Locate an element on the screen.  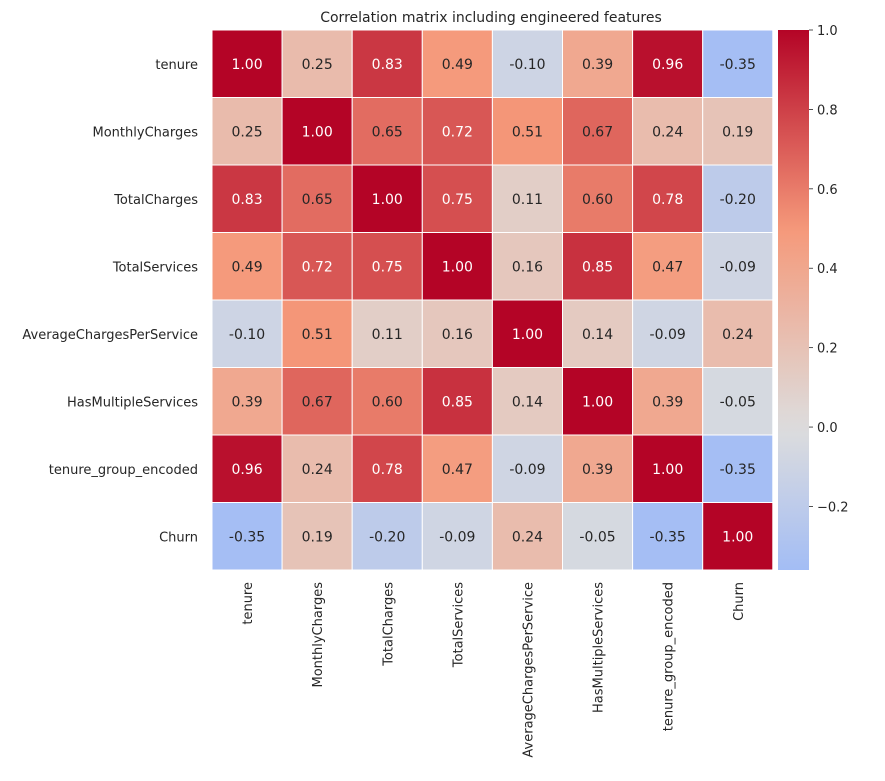
row-tick-label: HasMultipleServices is located at coordinates (132, 402).